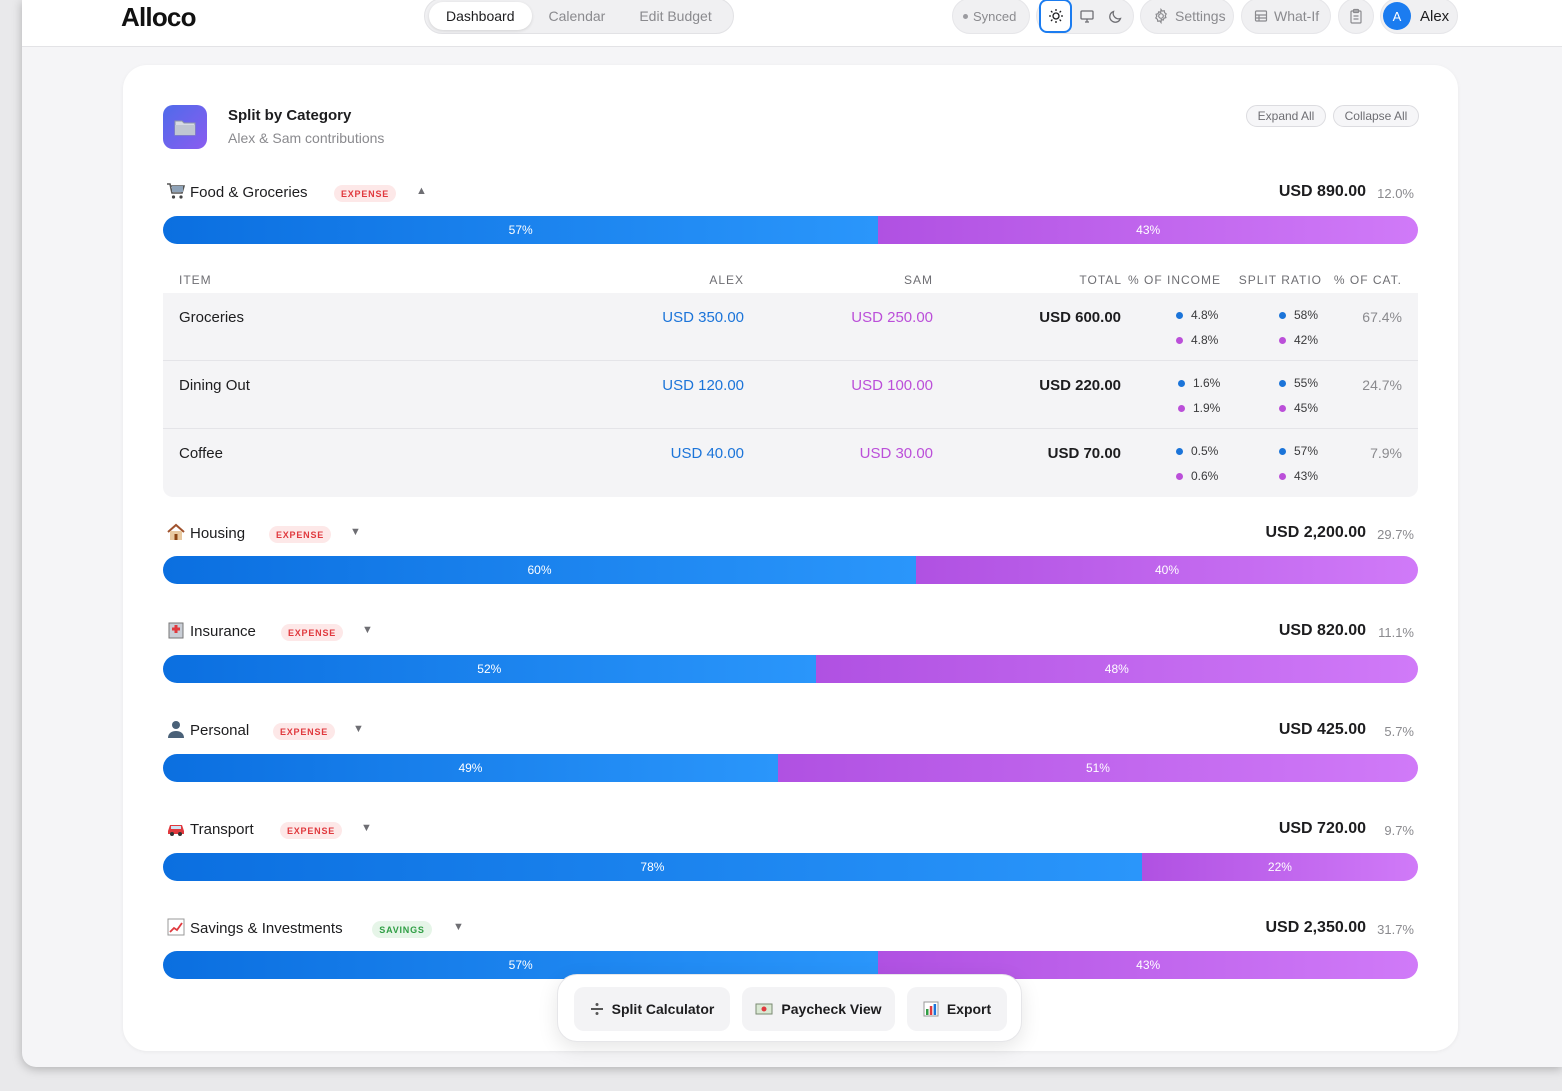 The width and height of the screenshot is (1562, 1091). What do you see at coordinates (218, 533) in the screenshot?
I see `category-name: Housing` at bounding box center [218, 533].